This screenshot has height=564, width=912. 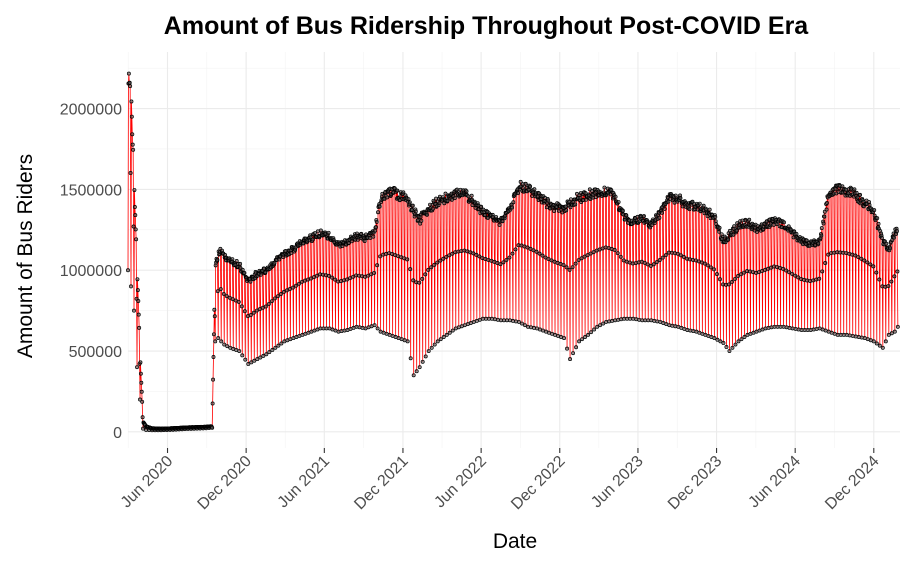 I want to click on x-tick-label: Dec 2021, so click(x=381, y=483).